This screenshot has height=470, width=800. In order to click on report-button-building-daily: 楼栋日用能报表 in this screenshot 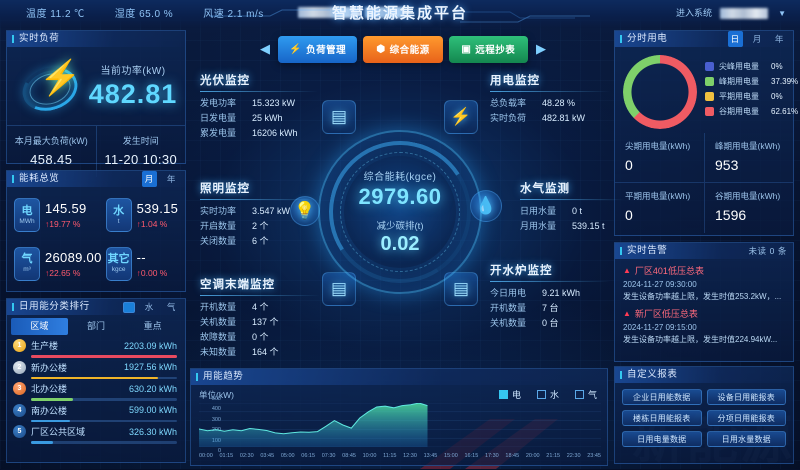, I will do `click(662, 418)`.